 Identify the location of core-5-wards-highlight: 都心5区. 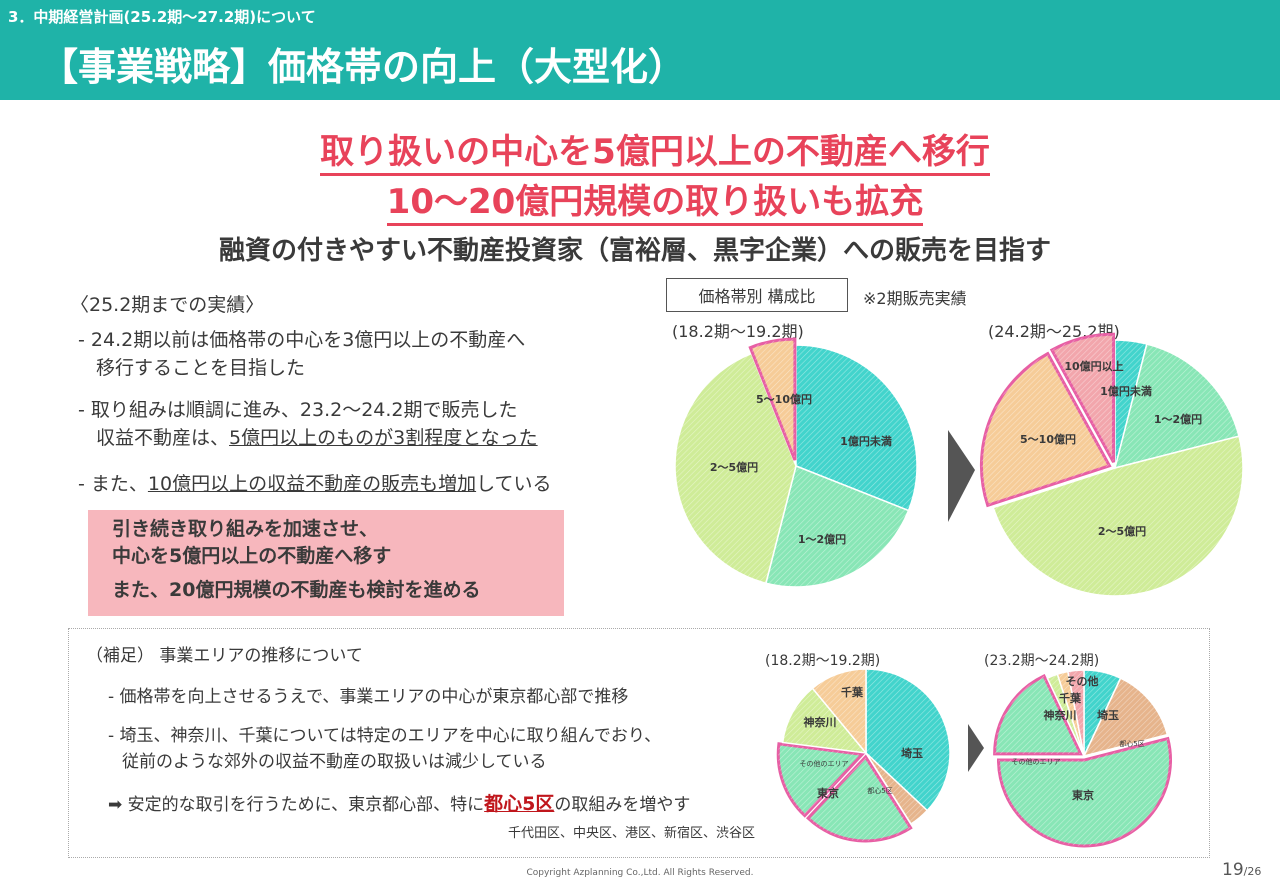
(519, 804).